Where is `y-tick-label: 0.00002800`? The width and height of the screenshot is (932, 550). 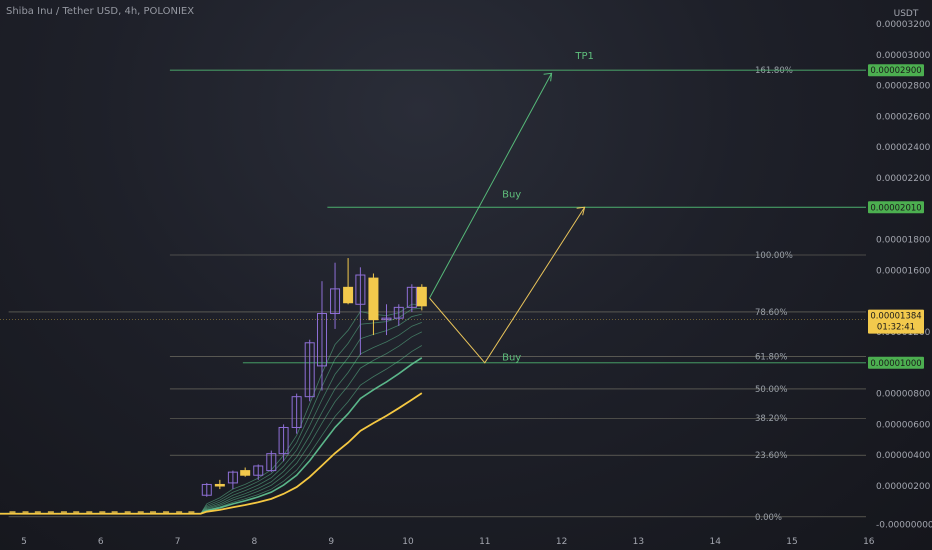 y-tick-label: 0.00002800 is located at coordinates (903, 87).